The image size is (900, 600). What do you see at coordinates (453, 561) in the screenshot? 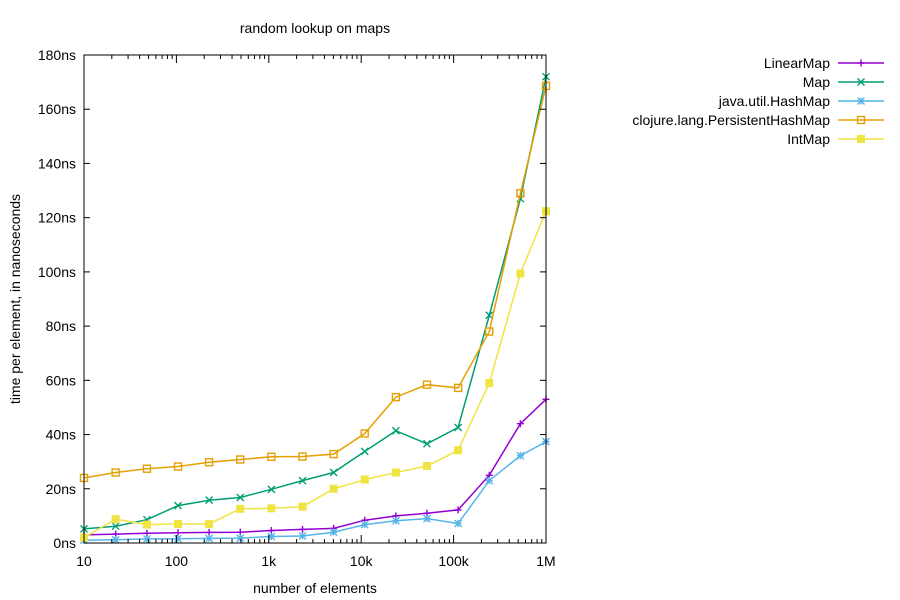
I see `x-tick-label: 100k` at bounding box center [453, 561].